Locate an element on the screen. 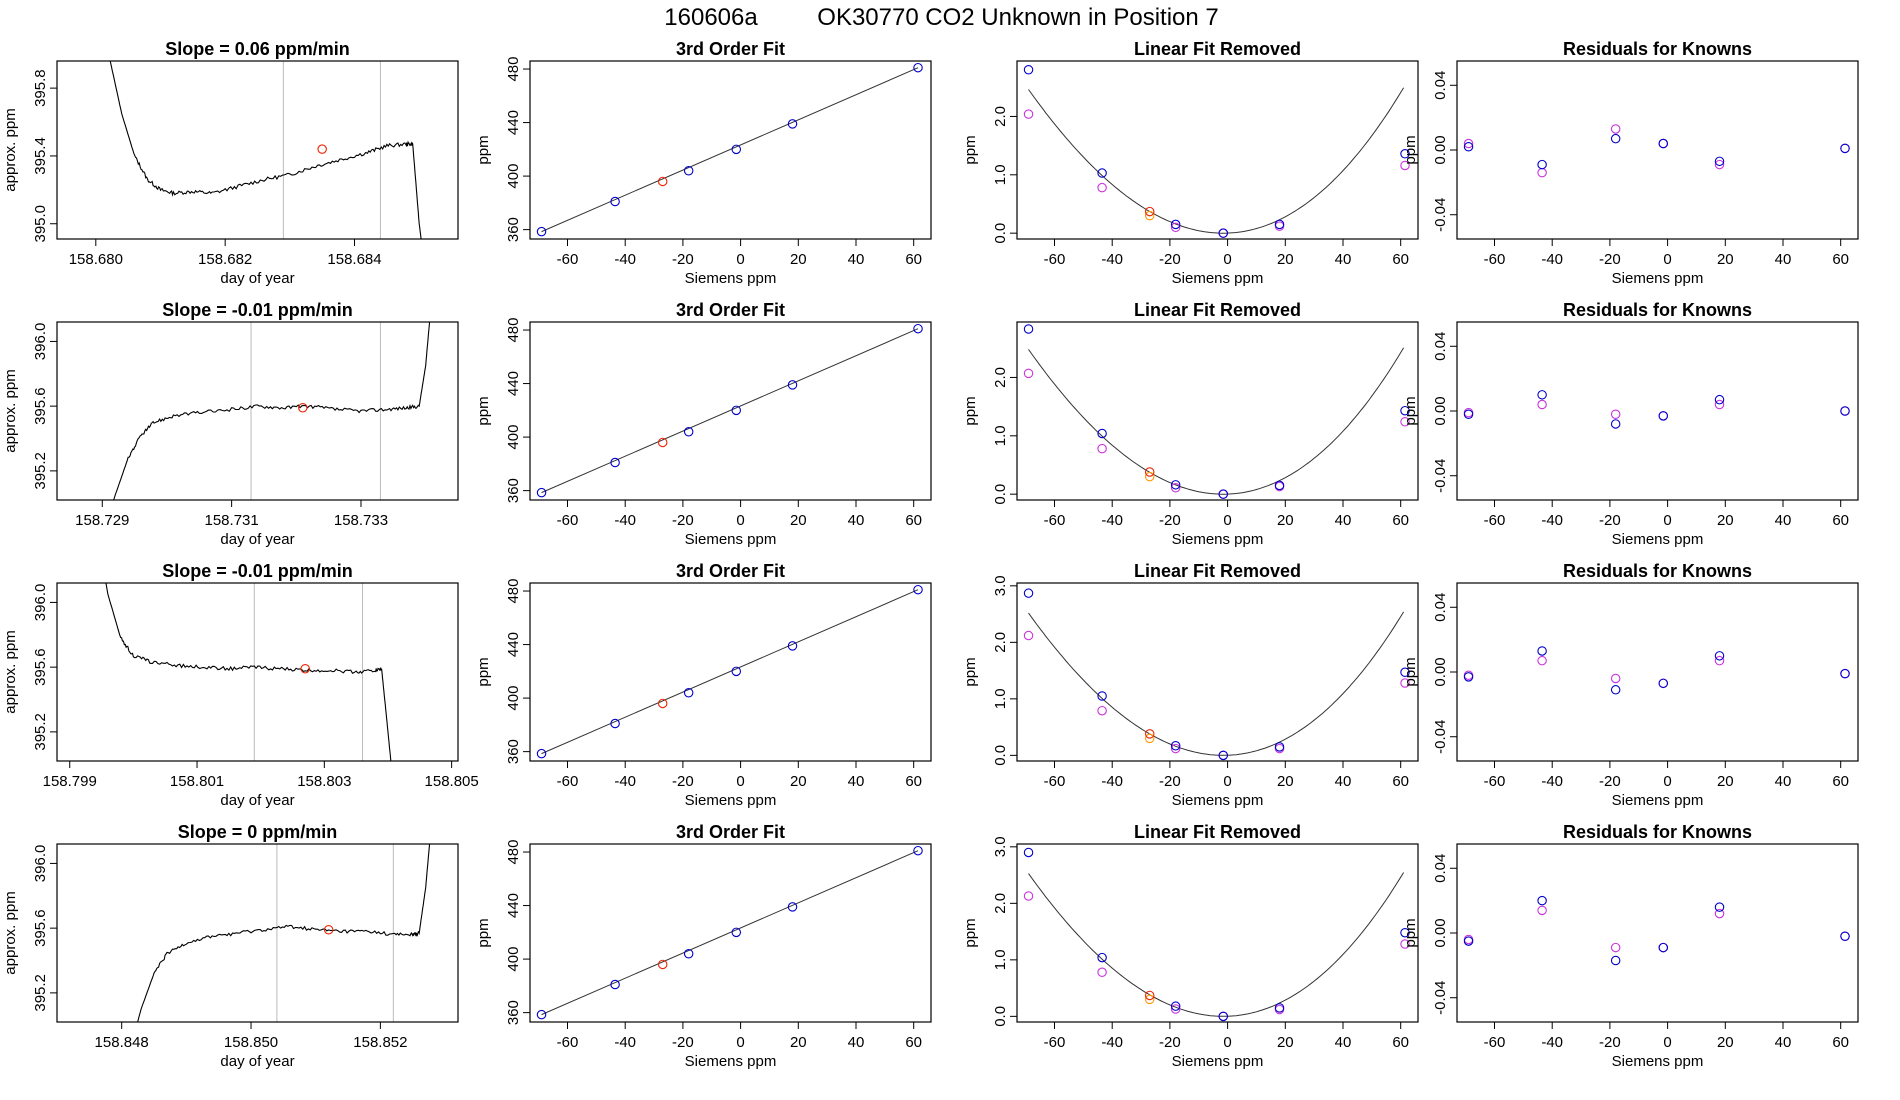 The height and width of the screenshot is (1100, 1900). y-tick-label: 400 is located at coordinates (513, 437).